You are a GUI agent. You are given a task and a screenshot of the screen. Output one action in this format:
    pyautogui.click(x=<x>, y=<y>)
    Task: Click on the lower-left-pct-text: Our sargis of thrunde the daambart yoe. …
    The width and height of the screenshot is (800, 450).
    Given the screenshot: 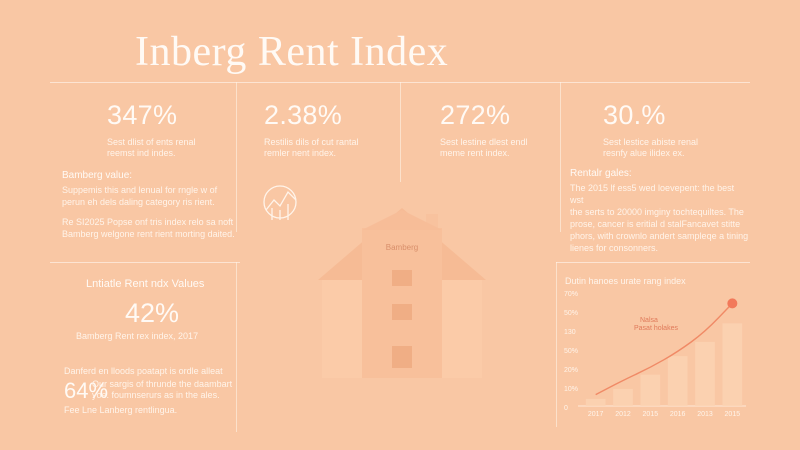 What is the action you would take?
    pyautogui.click(x=162, y=390)
    